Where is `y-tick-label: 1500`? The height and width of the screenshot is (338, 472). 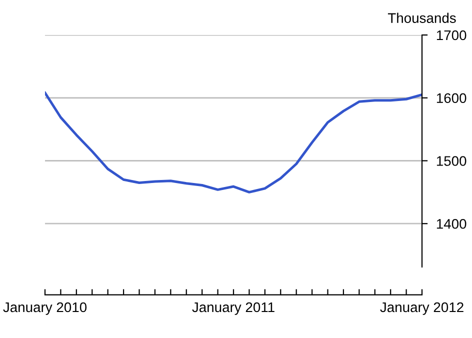 y-tick-label: 1500 is located at coordinates (451, 161).